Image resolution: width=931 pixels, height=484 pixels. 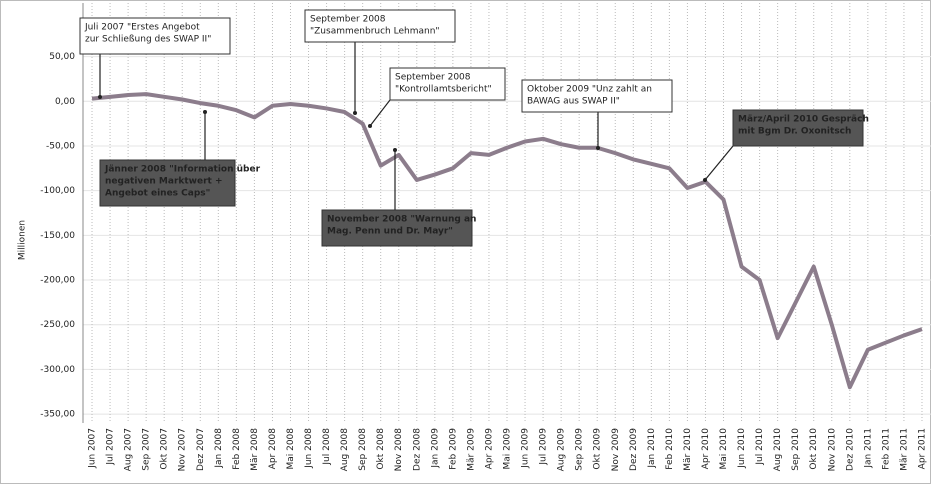 I want to click on x-tick-label: Jun 2010, so click(x=742, y=448).